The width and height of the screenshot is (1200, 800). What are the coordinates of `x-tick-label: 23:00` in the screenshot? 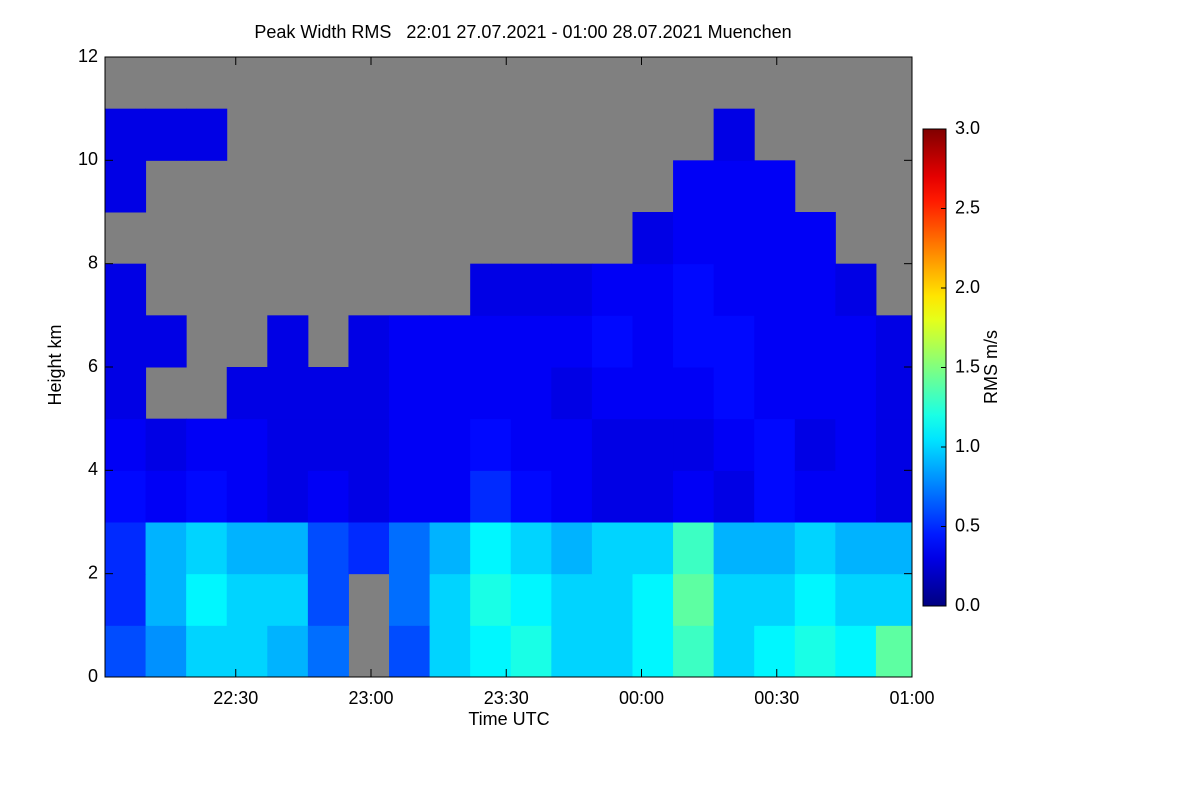 It's located at (370, 698).